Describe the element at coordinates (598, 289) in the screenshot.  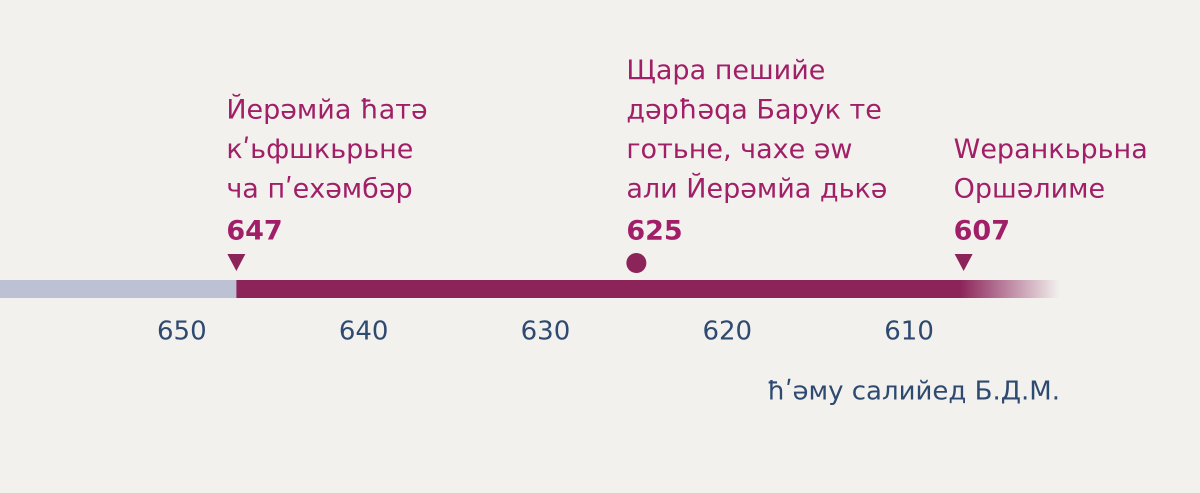
I see `timeline-bar` at that location.